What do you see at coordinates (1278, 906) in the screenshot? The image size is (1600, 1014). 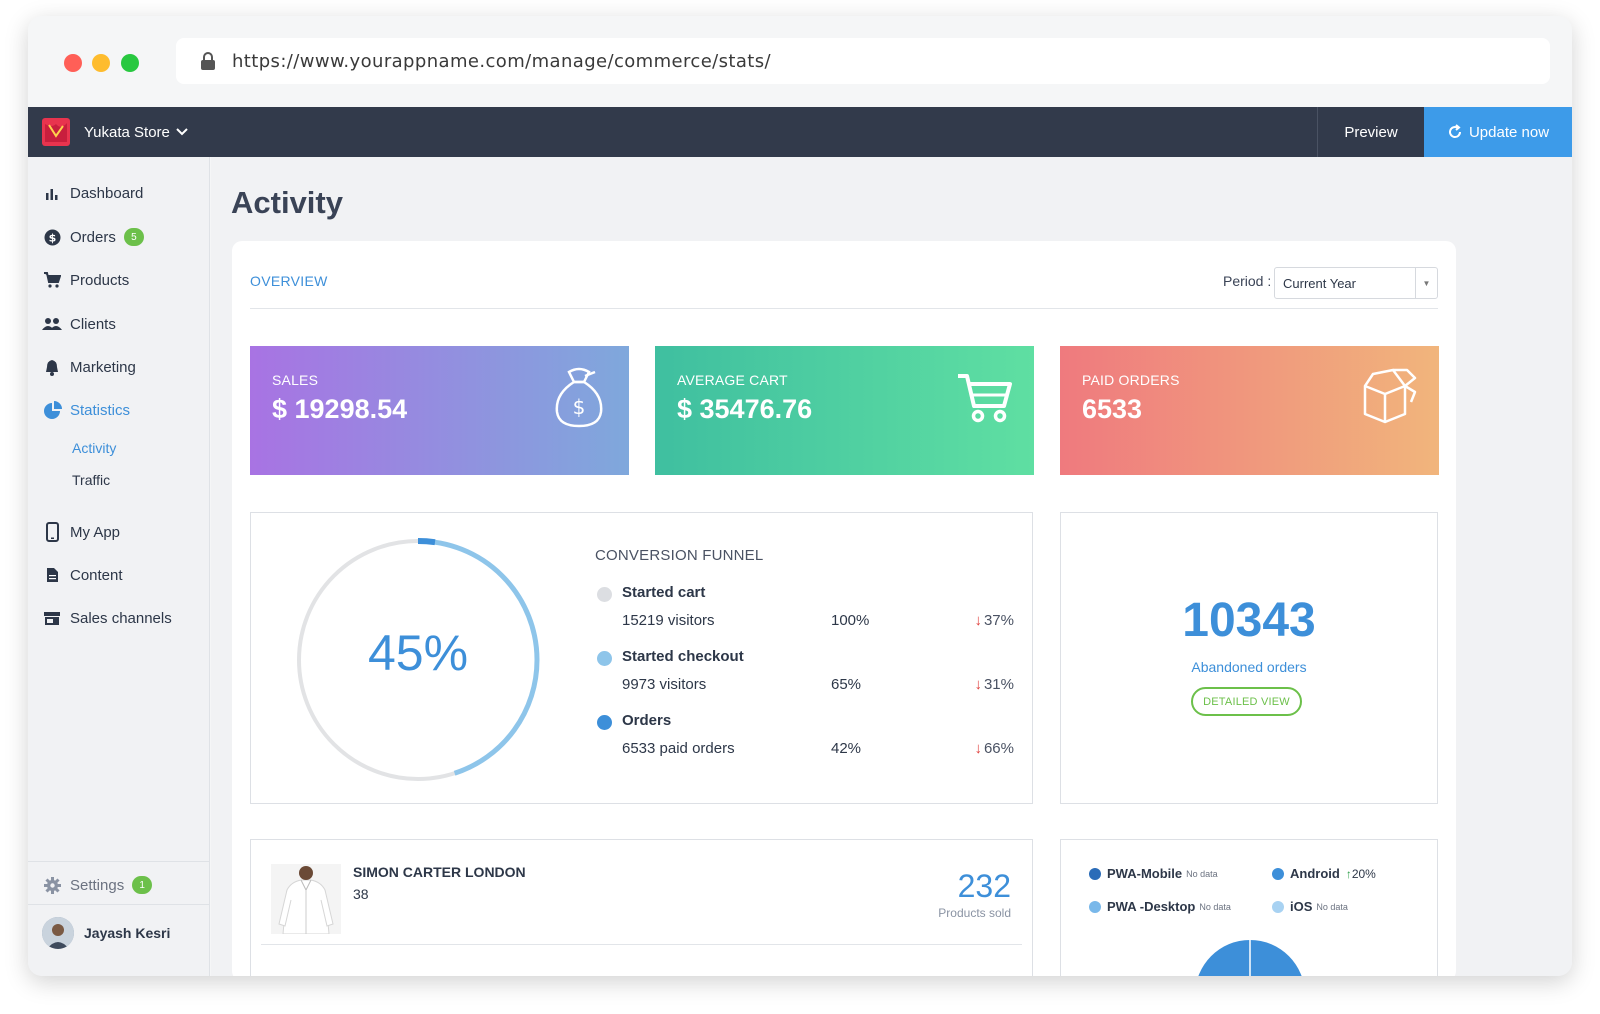 I see `legend-dot` at bounding box center [1278, 906].